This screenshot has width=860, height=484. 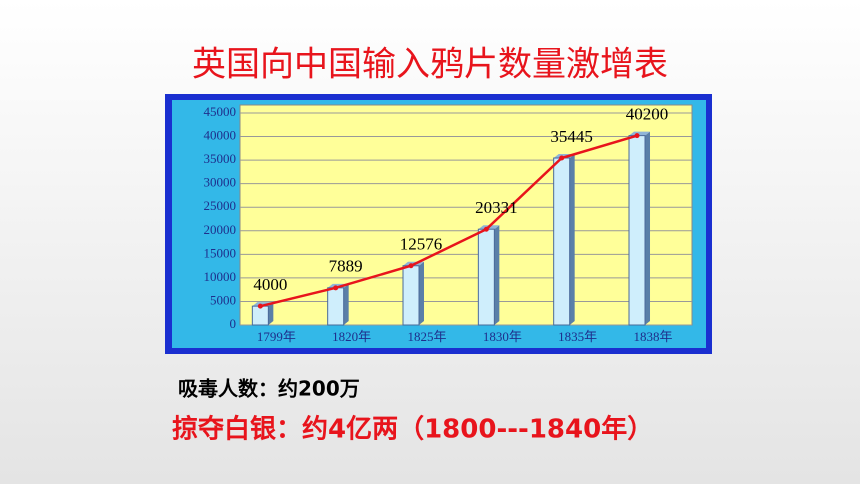 I want to click on bar-top, so click(x=640, y=133).